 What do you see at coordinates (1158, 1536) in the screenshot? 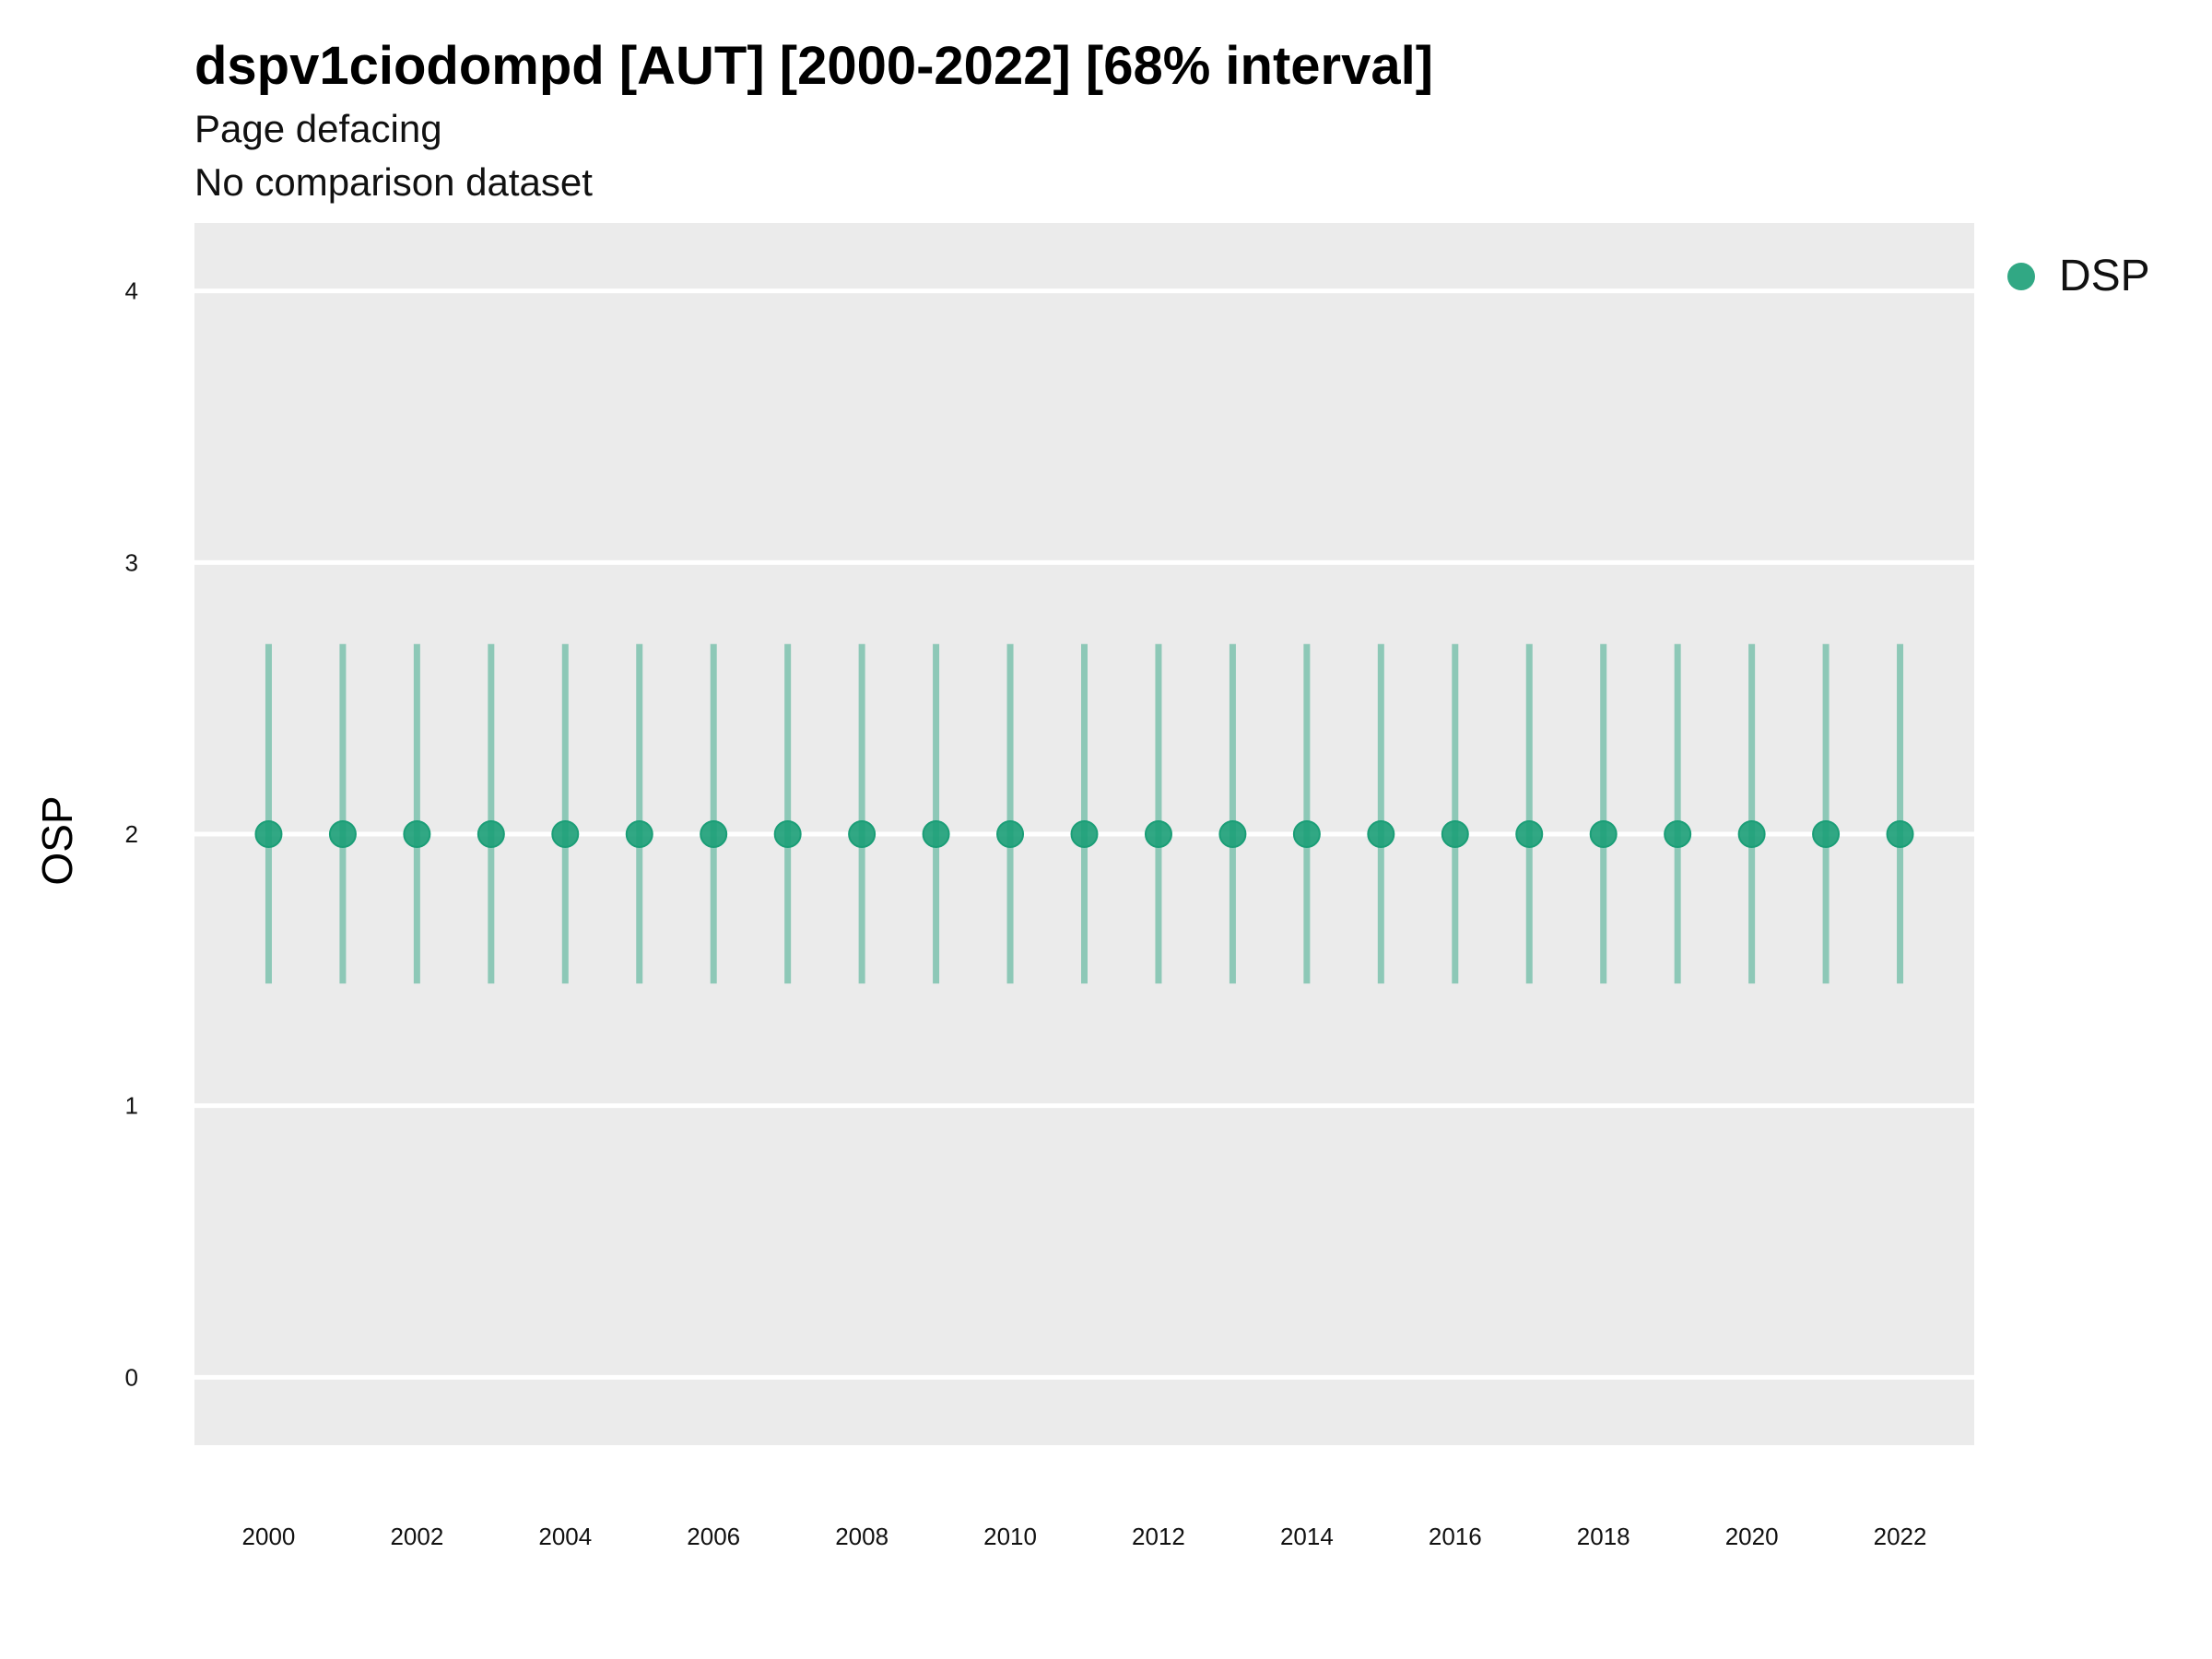
I see `x-tick-label: 2012` at bounding box center [1158, 1536].